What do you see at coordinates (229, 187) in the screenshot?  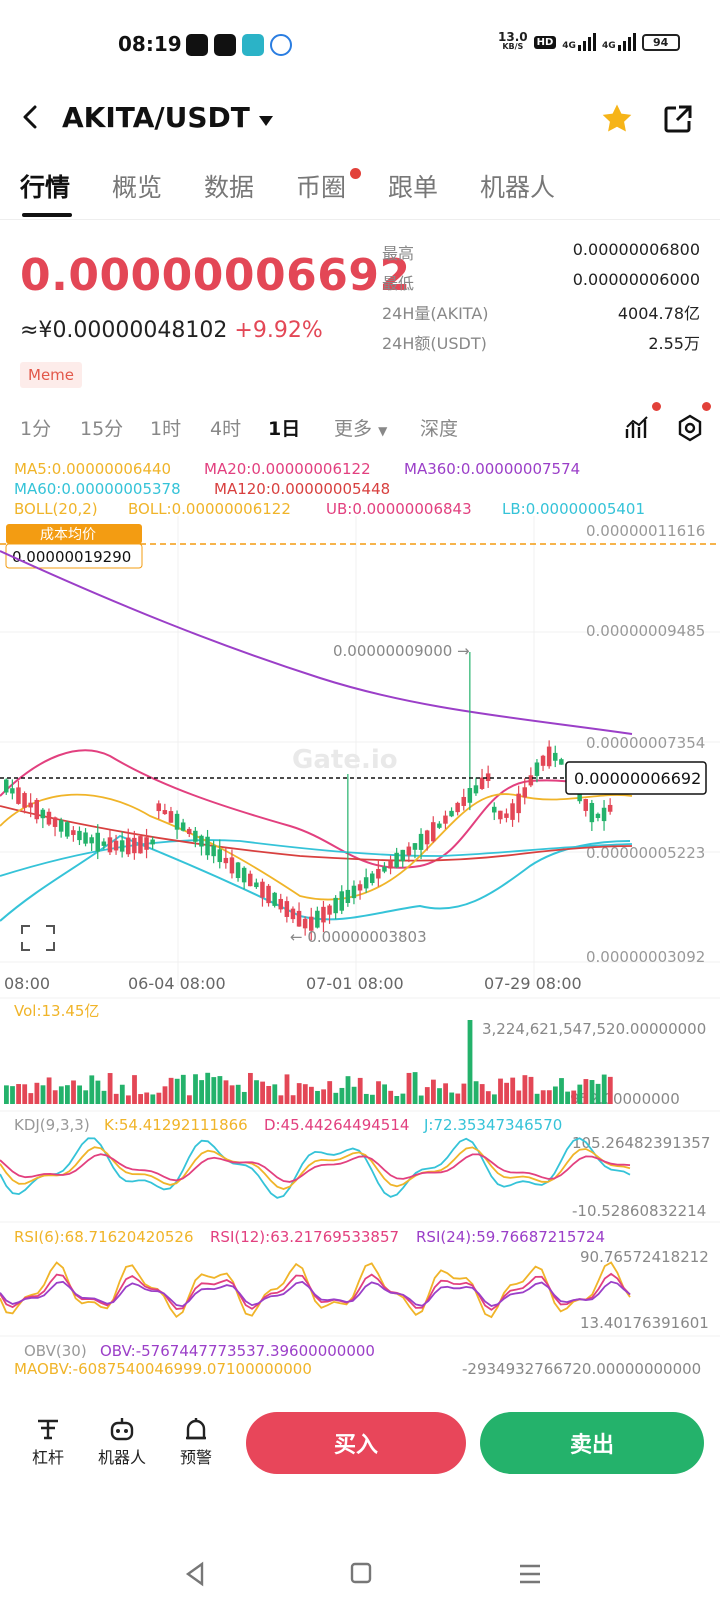 I see `tab-data: 数据` at bounding box center [229, 187].